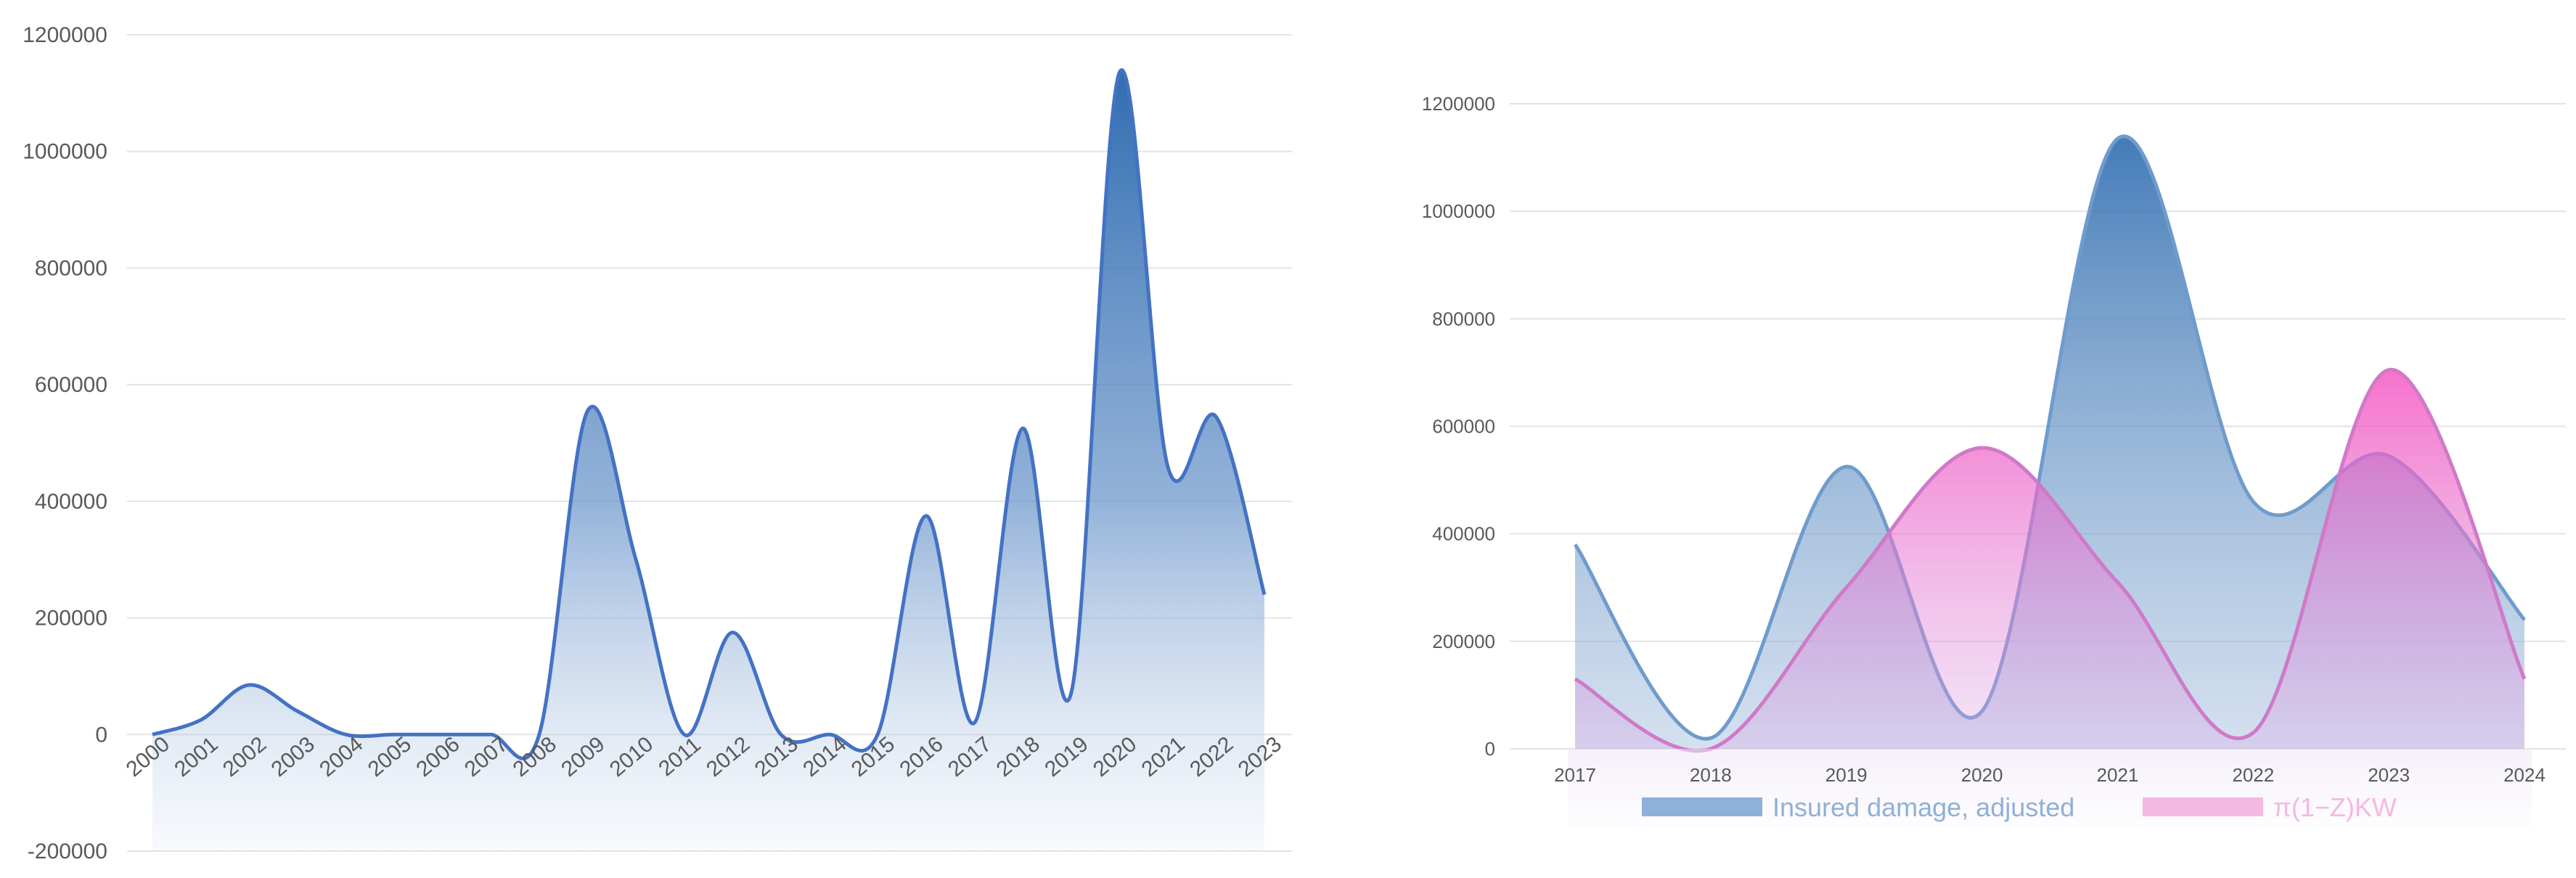 The height and width of the screenshot is (878, 2576). Describe the element at coordinates (2118, 775) in the screenshot. I see `x-tick-label: 2021` at that location.